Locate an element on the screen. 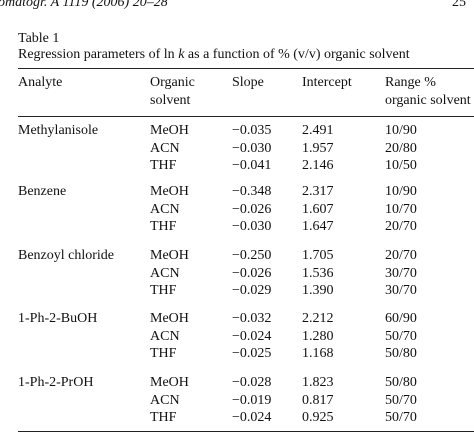 The height and width of the screenshot is (434, 474). cell: 2.212 is located at coordinates (318, 318).